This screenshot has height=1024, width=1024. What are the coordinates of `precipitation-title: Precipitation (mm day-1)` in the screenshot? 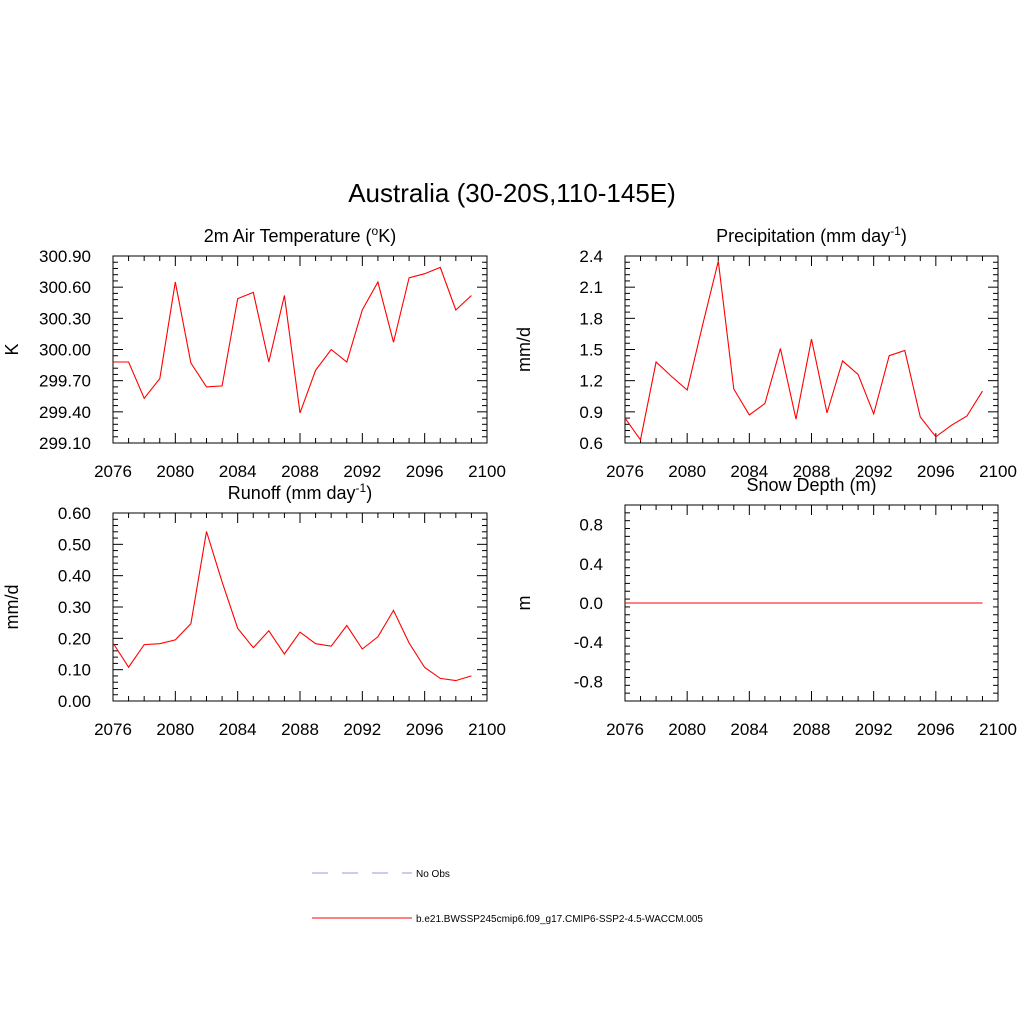 It's located at (811, 235).